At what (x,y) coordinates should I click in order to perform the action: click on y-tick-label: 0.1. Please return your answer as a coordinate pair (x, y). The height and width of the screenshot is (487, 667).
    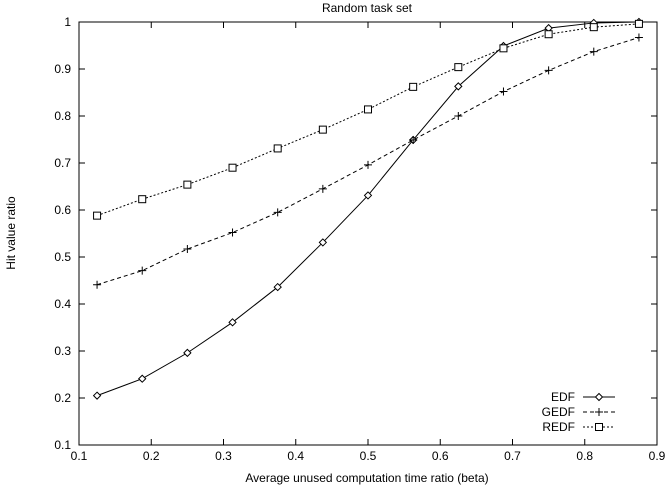
    Looking at the image, I should click on (62, 445).